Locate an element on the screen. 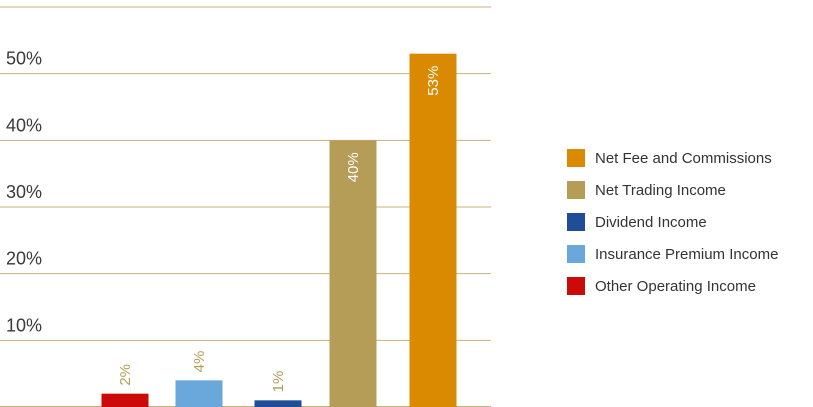  legend-item-insurance: Insurance Premium Income is located at coordinates (672, 254).